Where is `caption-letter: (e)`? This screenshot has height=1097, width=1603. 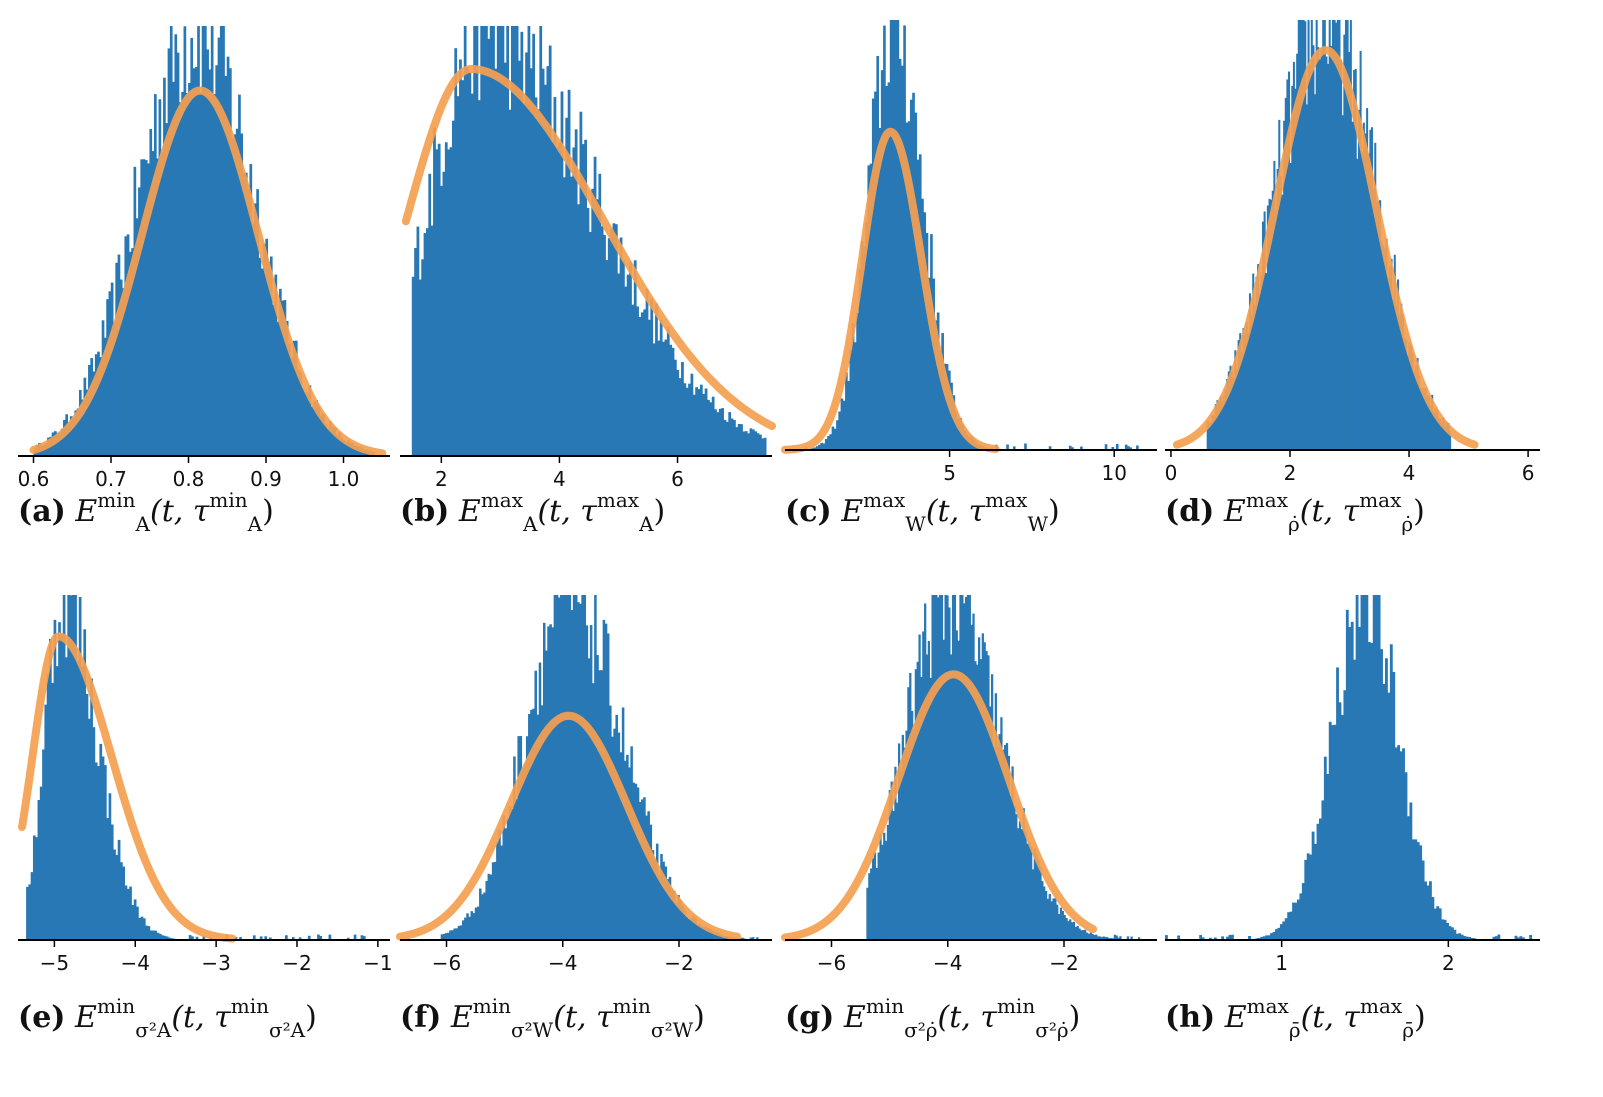
caption-letter: (e) is located at coordinates (42, 1017).